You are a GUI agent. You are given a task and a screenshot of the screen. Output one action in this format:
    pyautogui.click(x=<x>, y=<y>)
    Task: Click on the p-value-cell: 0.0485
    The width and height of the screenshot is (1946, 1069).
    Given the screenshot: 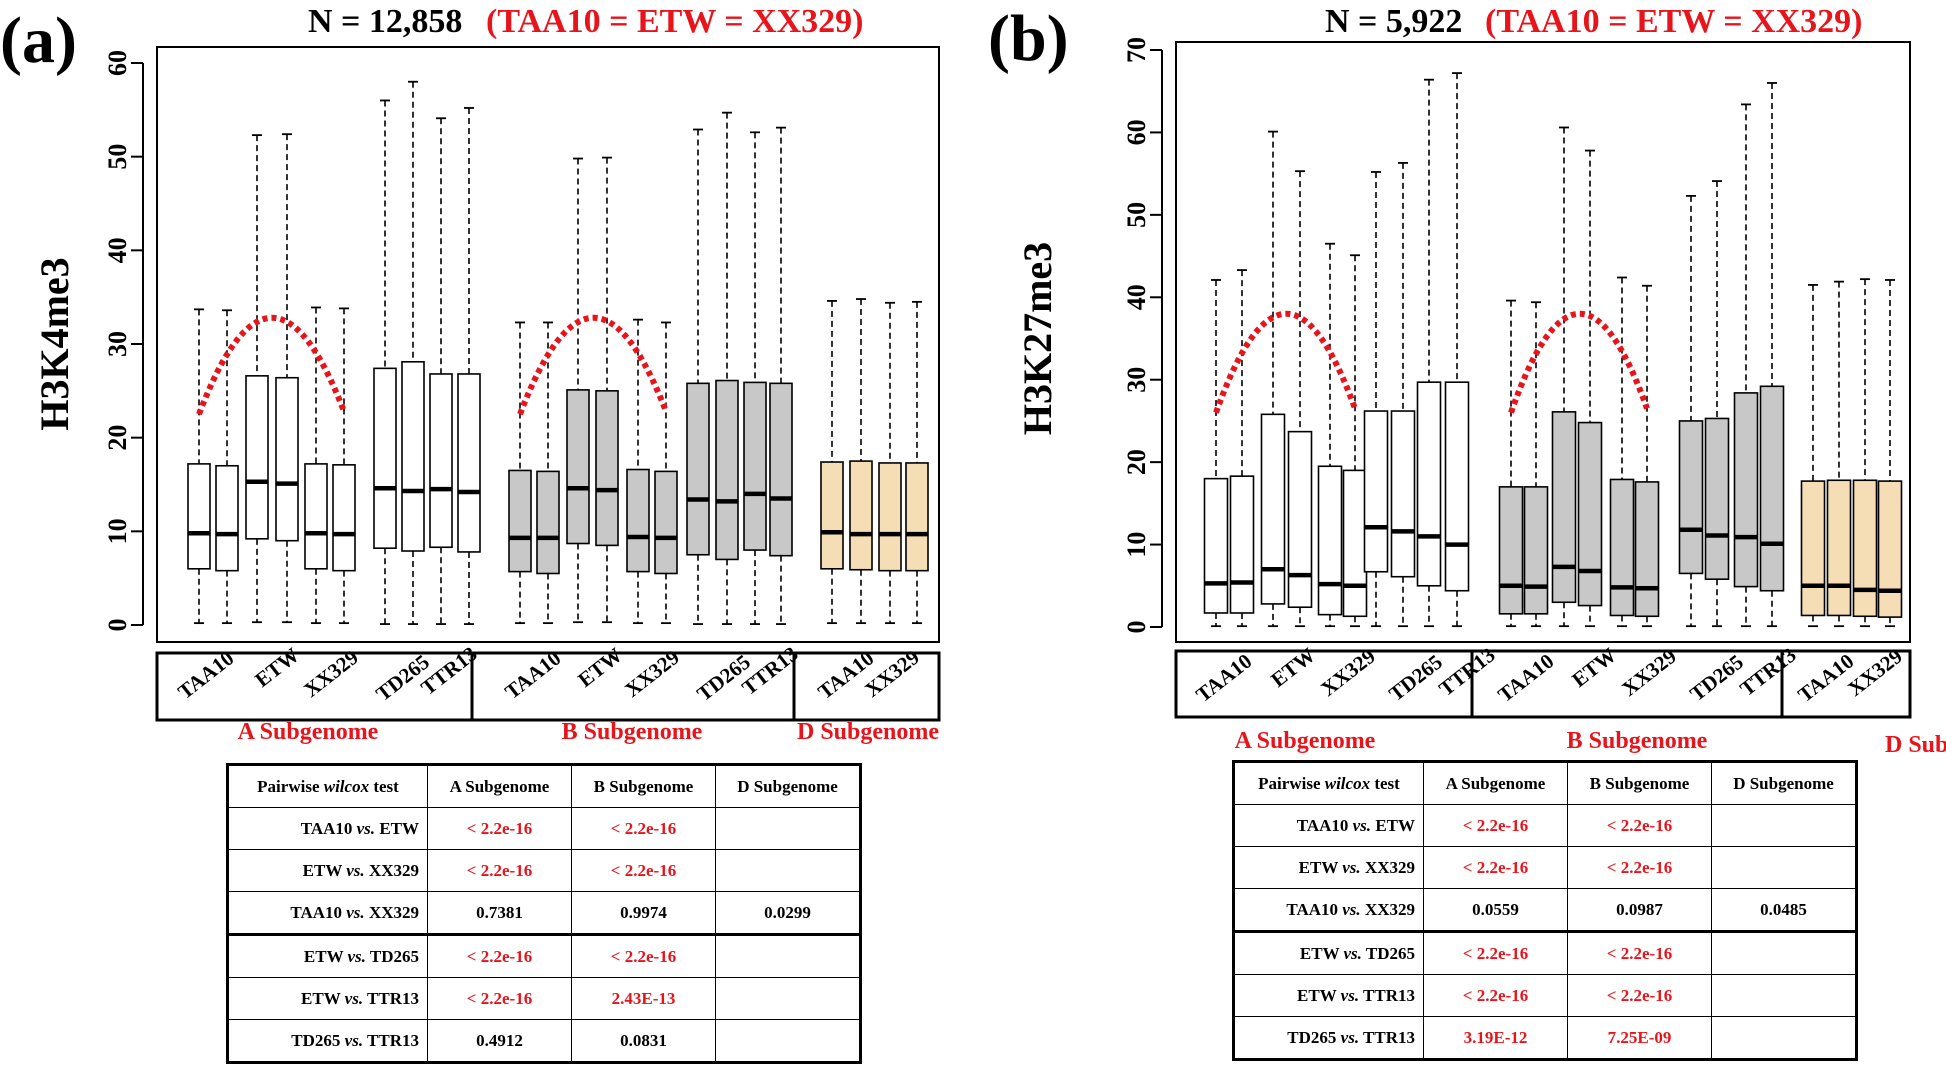 What is the action you would take?
    pyautogui.click(x=1784, y=910)
    